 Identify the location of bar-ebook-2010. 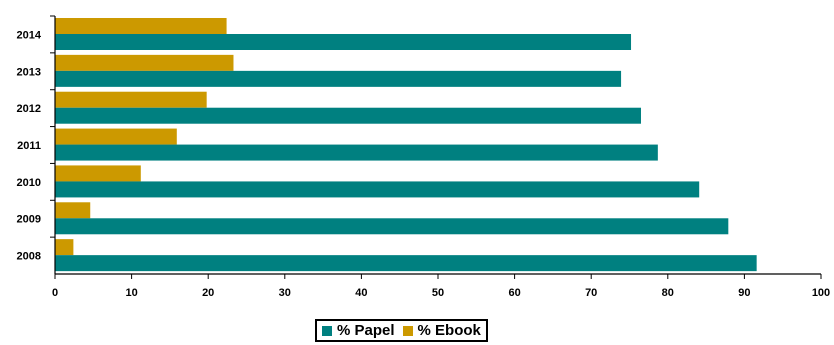
(98, 173).